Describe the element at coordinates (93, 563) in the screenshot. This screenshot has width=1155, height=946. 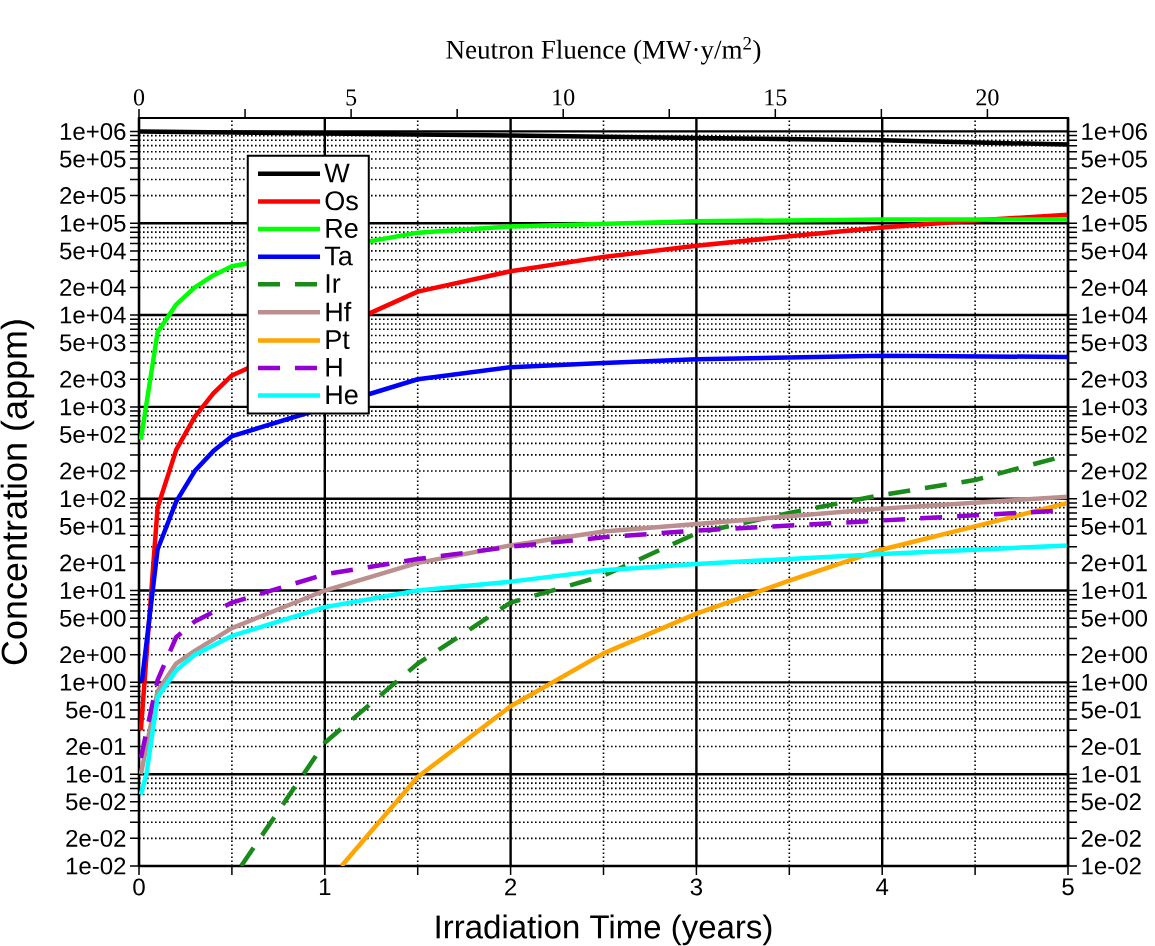
I see `text: 2e+01` at that location.